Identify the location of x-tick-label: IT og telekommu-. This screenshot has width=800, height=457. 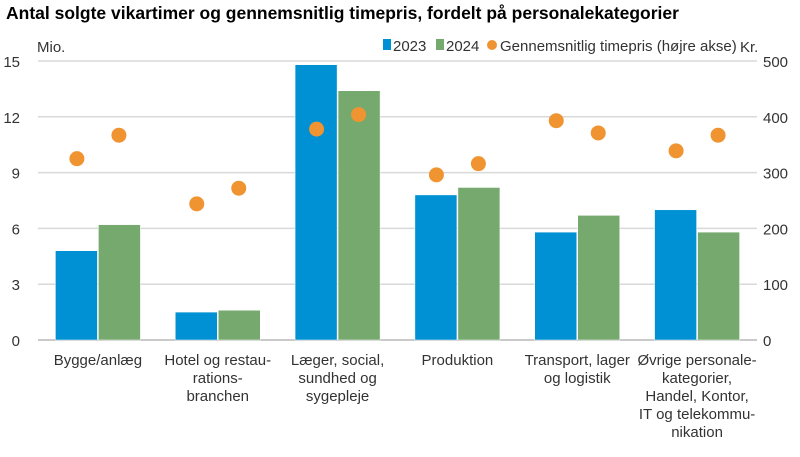
(697, 414).